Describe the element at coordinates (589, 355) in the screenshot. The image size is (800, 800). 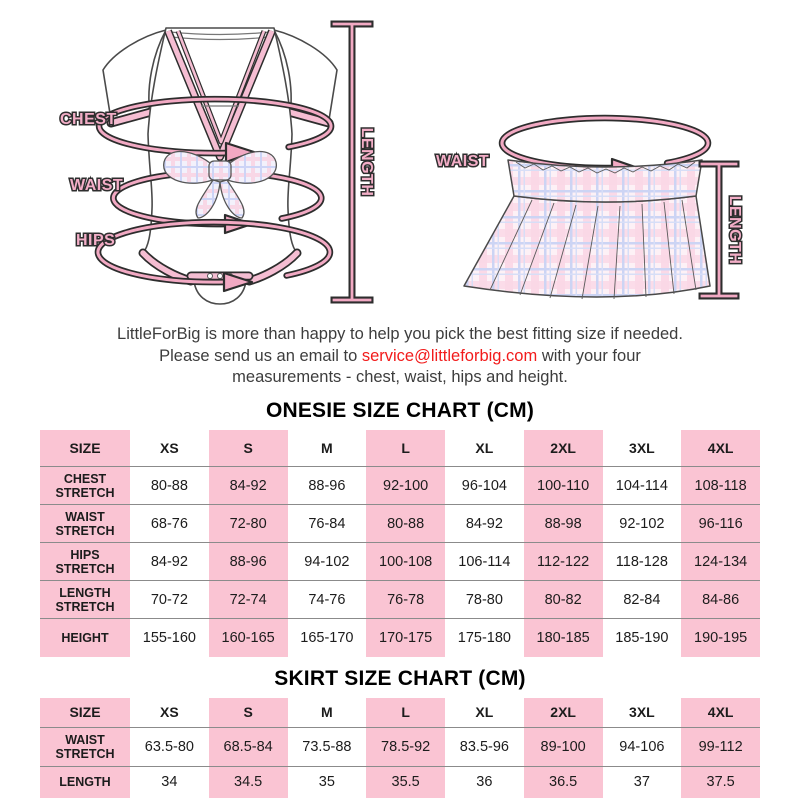
I see `sizing-help-line2-after: with your four` at that location.